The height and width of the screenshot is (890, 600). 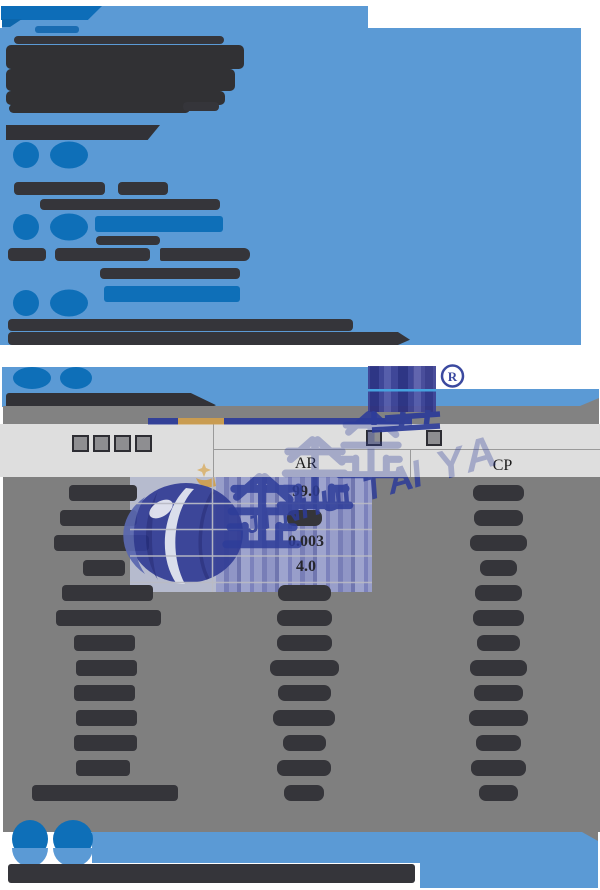 I want to click on svg-text: R, so click(x=453, y=376).